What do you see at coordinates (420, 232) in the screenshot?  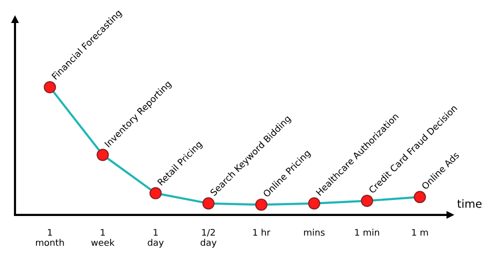 I see `x-tick-label: 1 m` at bounding box center [420, 232].